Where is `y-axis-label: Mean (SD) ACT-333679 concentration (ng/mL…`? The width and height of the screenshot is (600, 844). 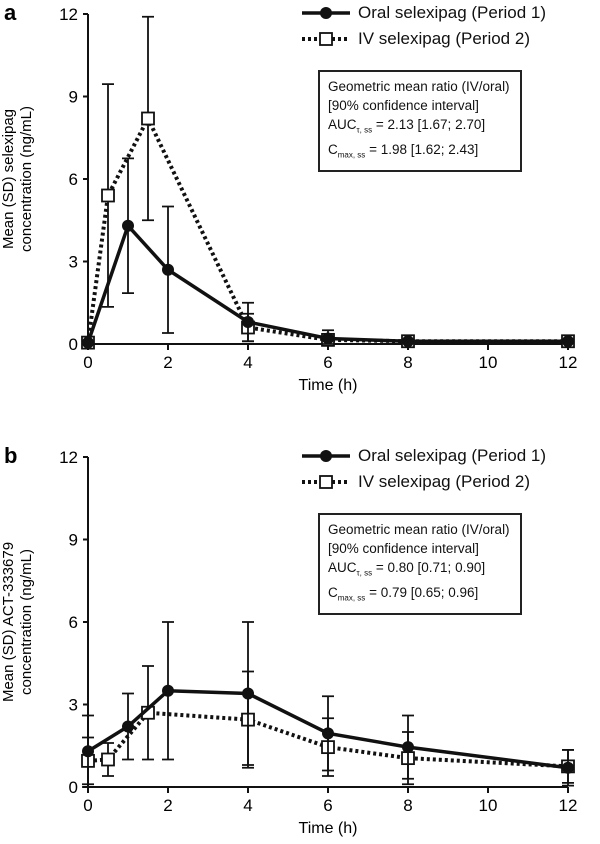
y-axis-label: Mean (SD) ACT-333679 concentration (ng/mL… is located at coordinates (18, 622).